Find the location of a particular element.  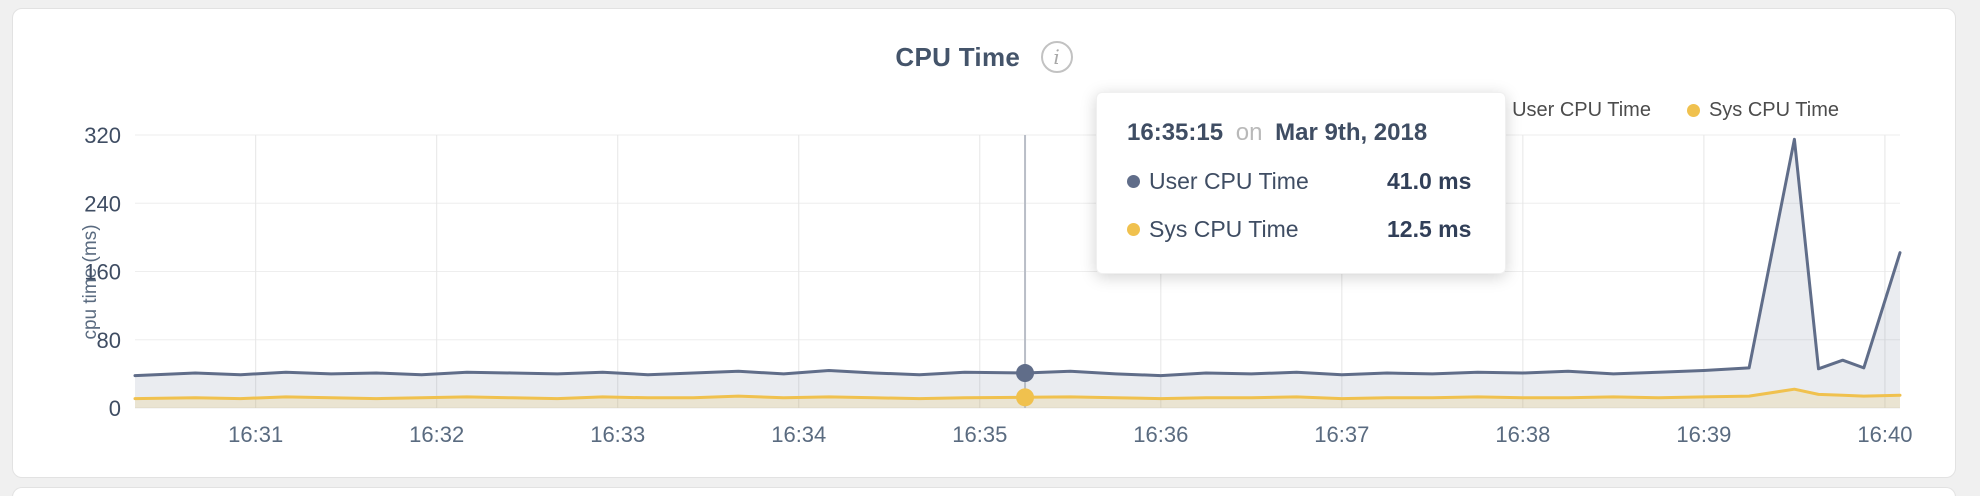

legend-item-sys-cpu-time: Sys CPU Time is located at coordinates (1762, 110).